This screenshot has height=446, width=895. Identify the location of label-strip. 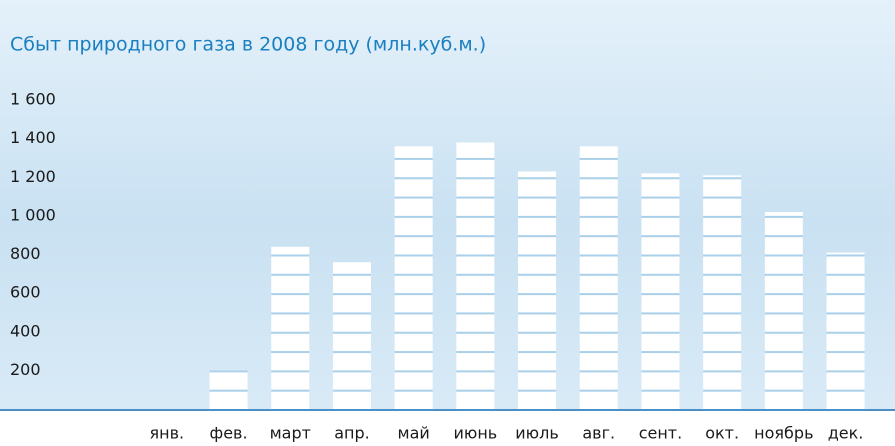
(447, 428).